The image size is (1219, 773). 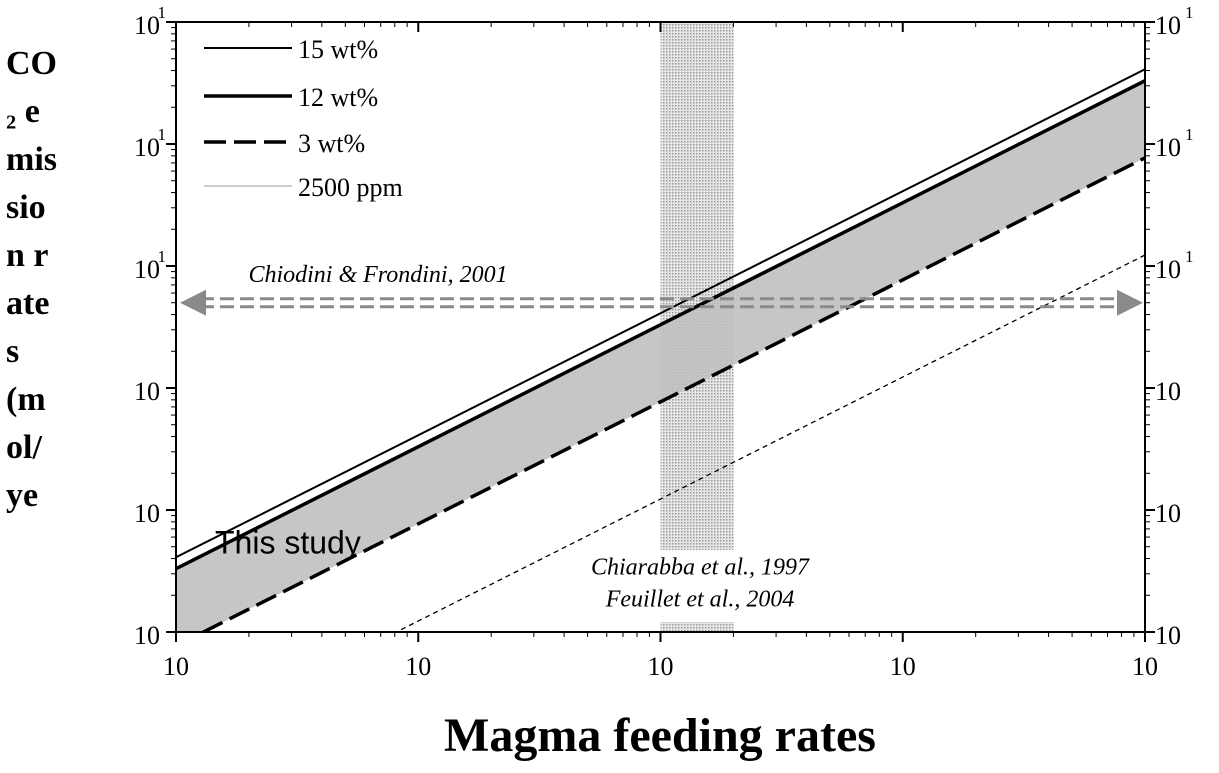 I want to click on legend-label: 3 wt%, so click(x=331, y=143).